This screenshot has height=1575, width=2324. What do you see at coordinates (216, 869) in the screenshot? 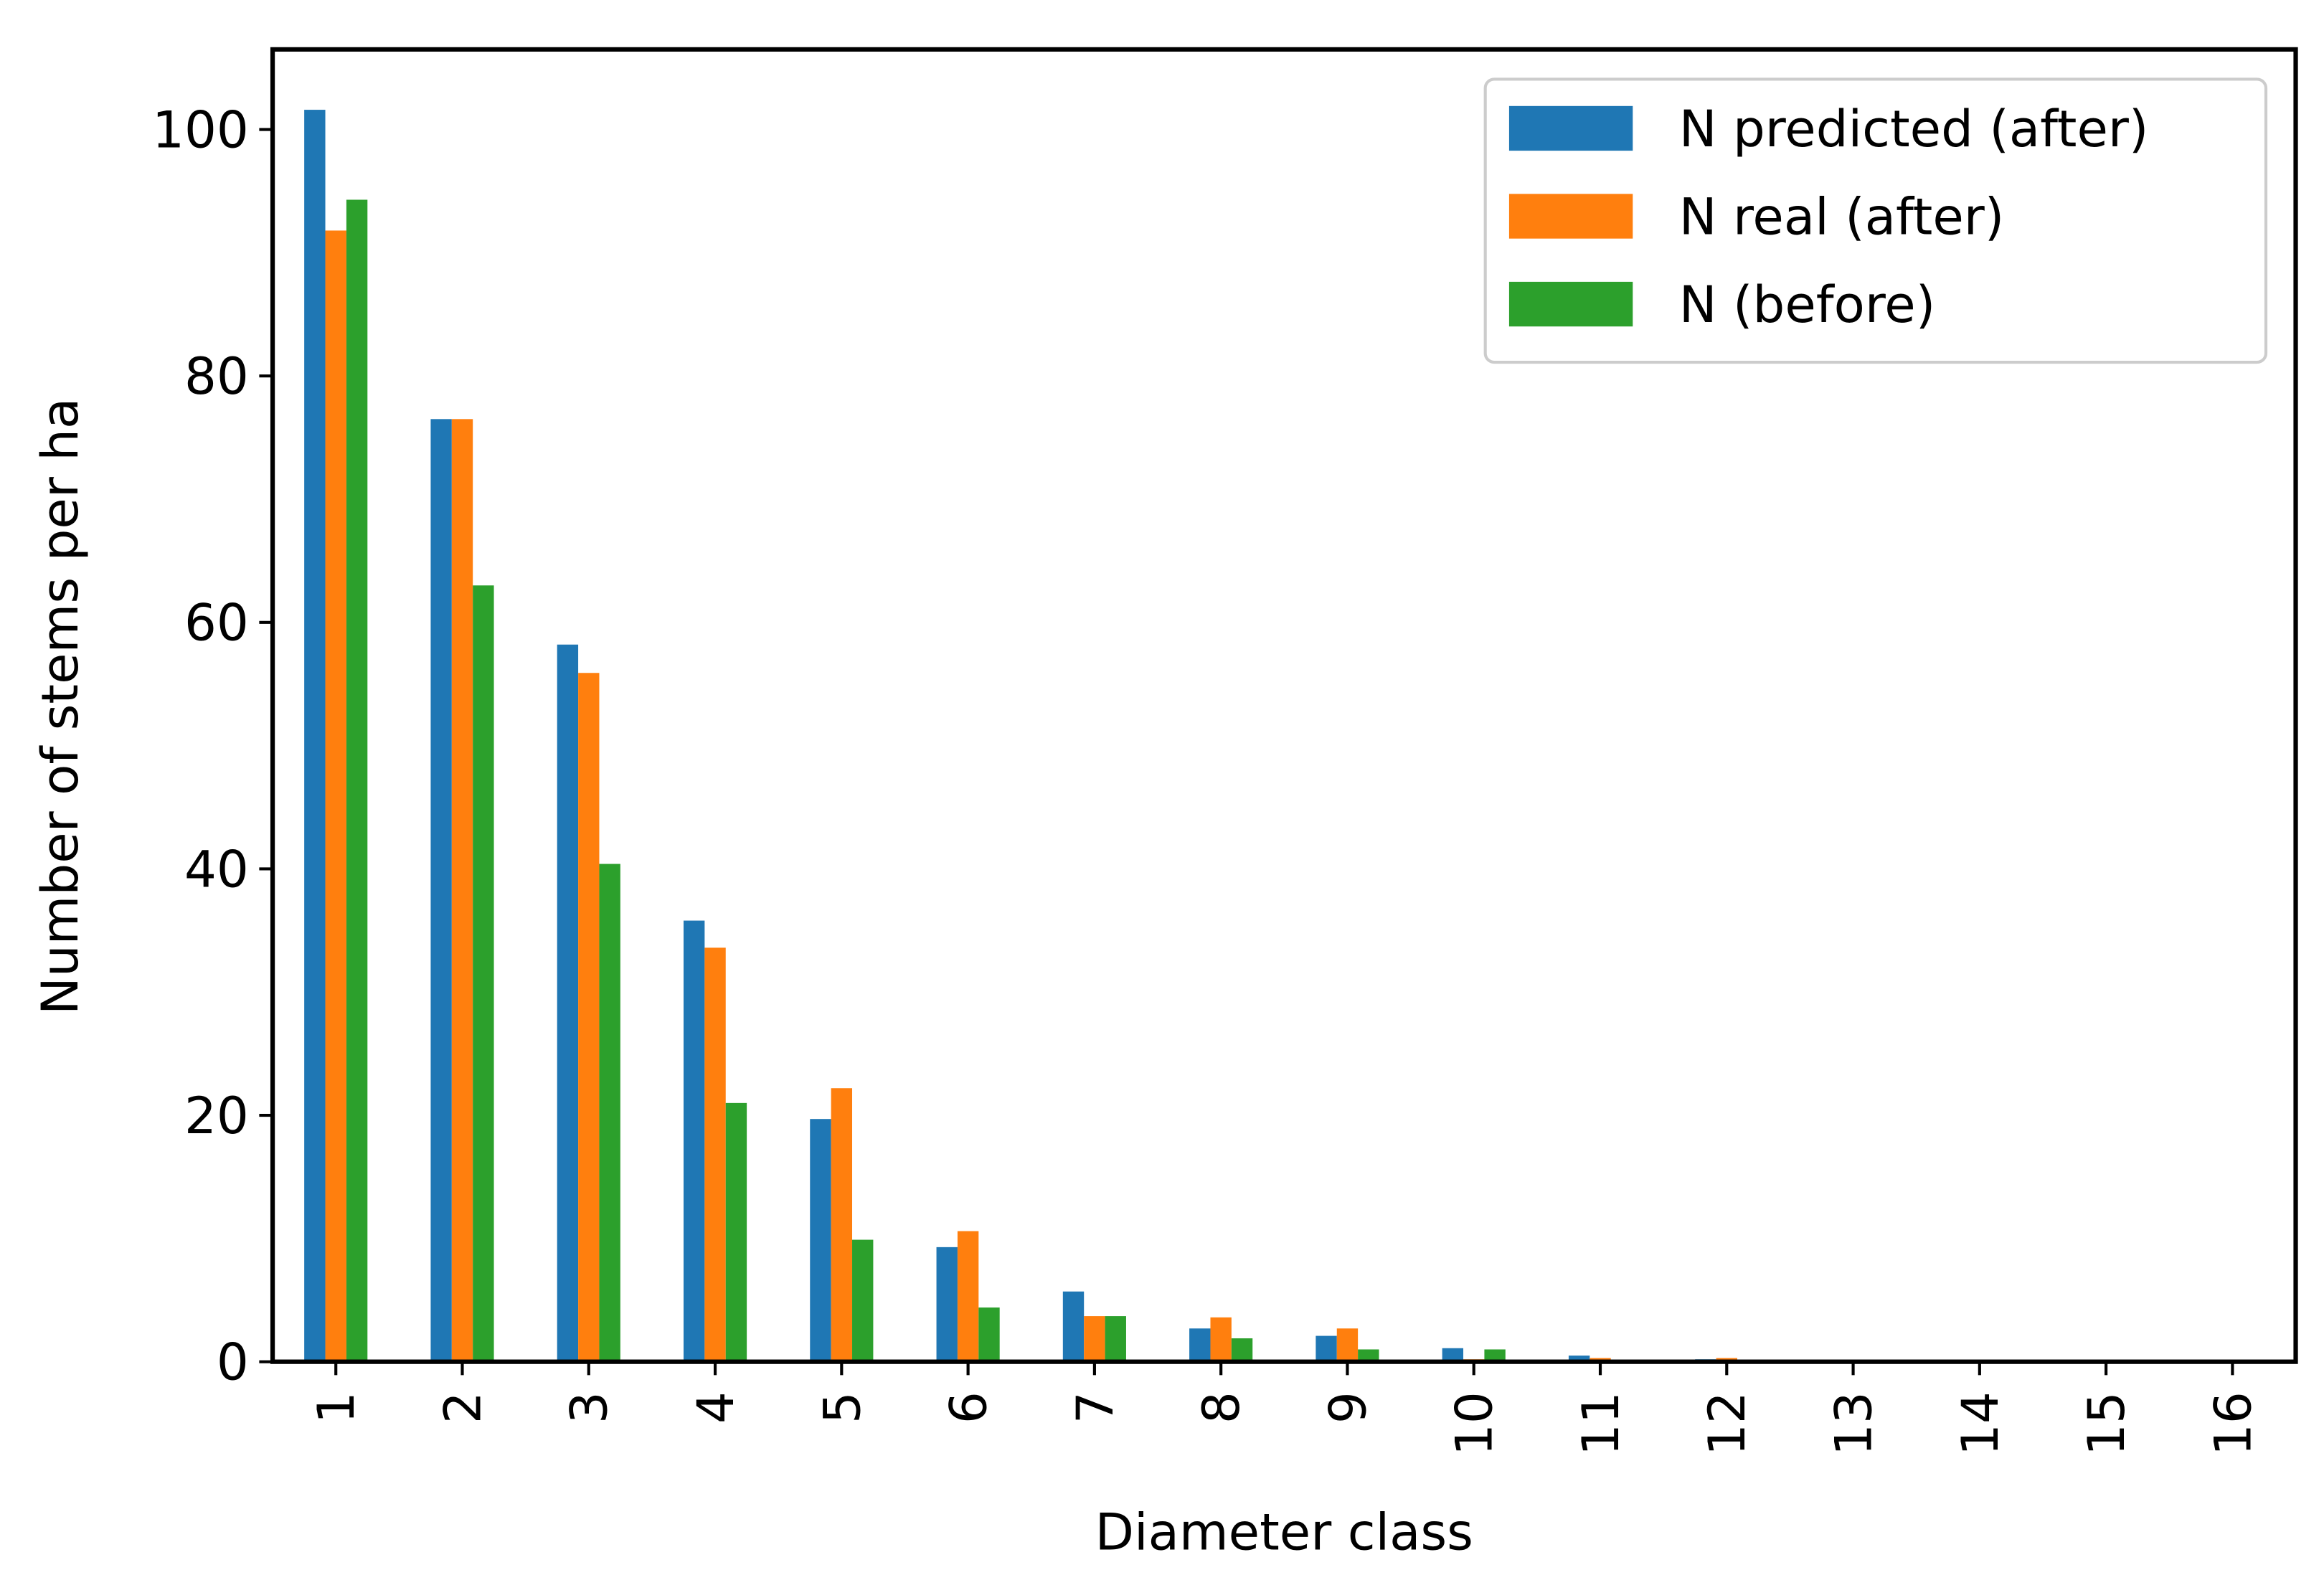
I see `y-tick-label: 40` at bounding box center [216, 869].